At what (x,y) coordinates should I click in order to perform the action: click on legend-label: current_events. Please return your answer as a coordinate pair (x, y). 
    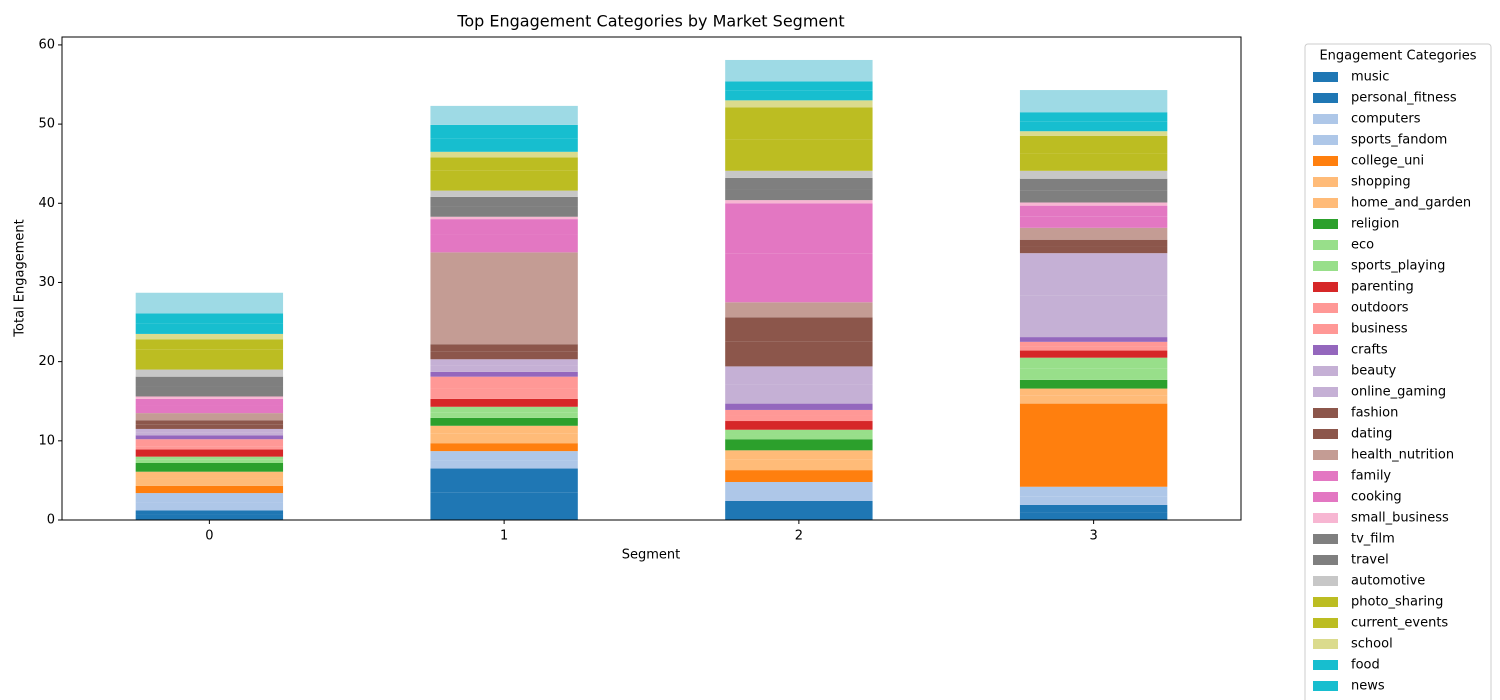
    Looking at the image, I should click on (1399, 623).